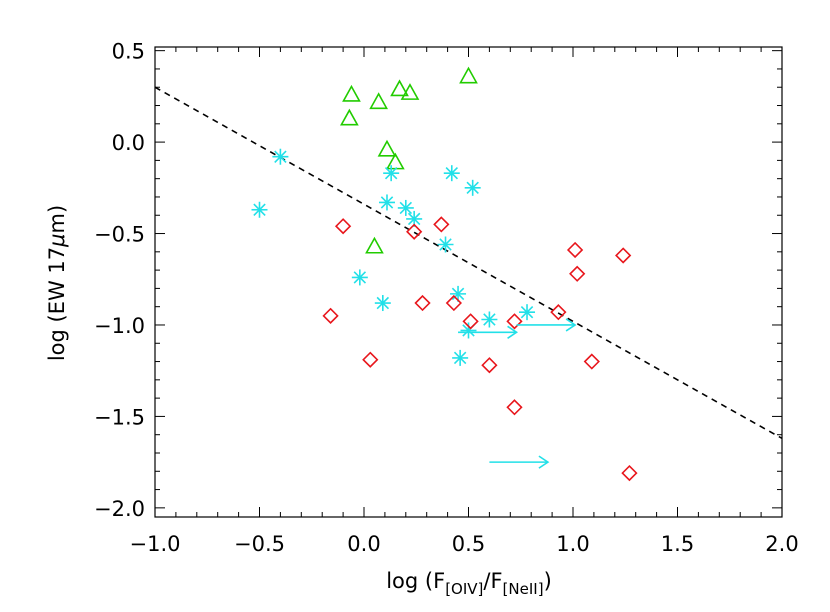 The image size is (830, 612). Describe the element at coordinates (492, 581) in the screenshot. I see `x-axis-title-mid: /F` at that location.